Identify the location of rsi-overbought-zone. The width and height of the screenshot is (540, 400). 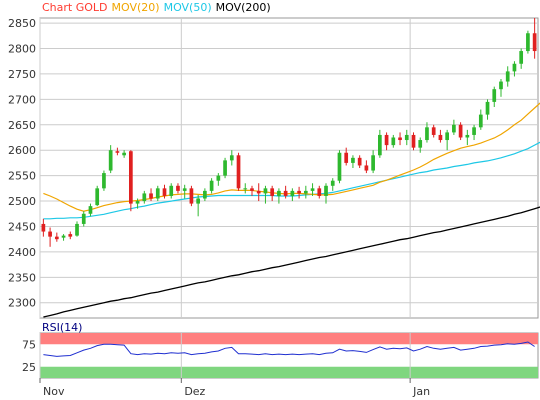
(289, 339).